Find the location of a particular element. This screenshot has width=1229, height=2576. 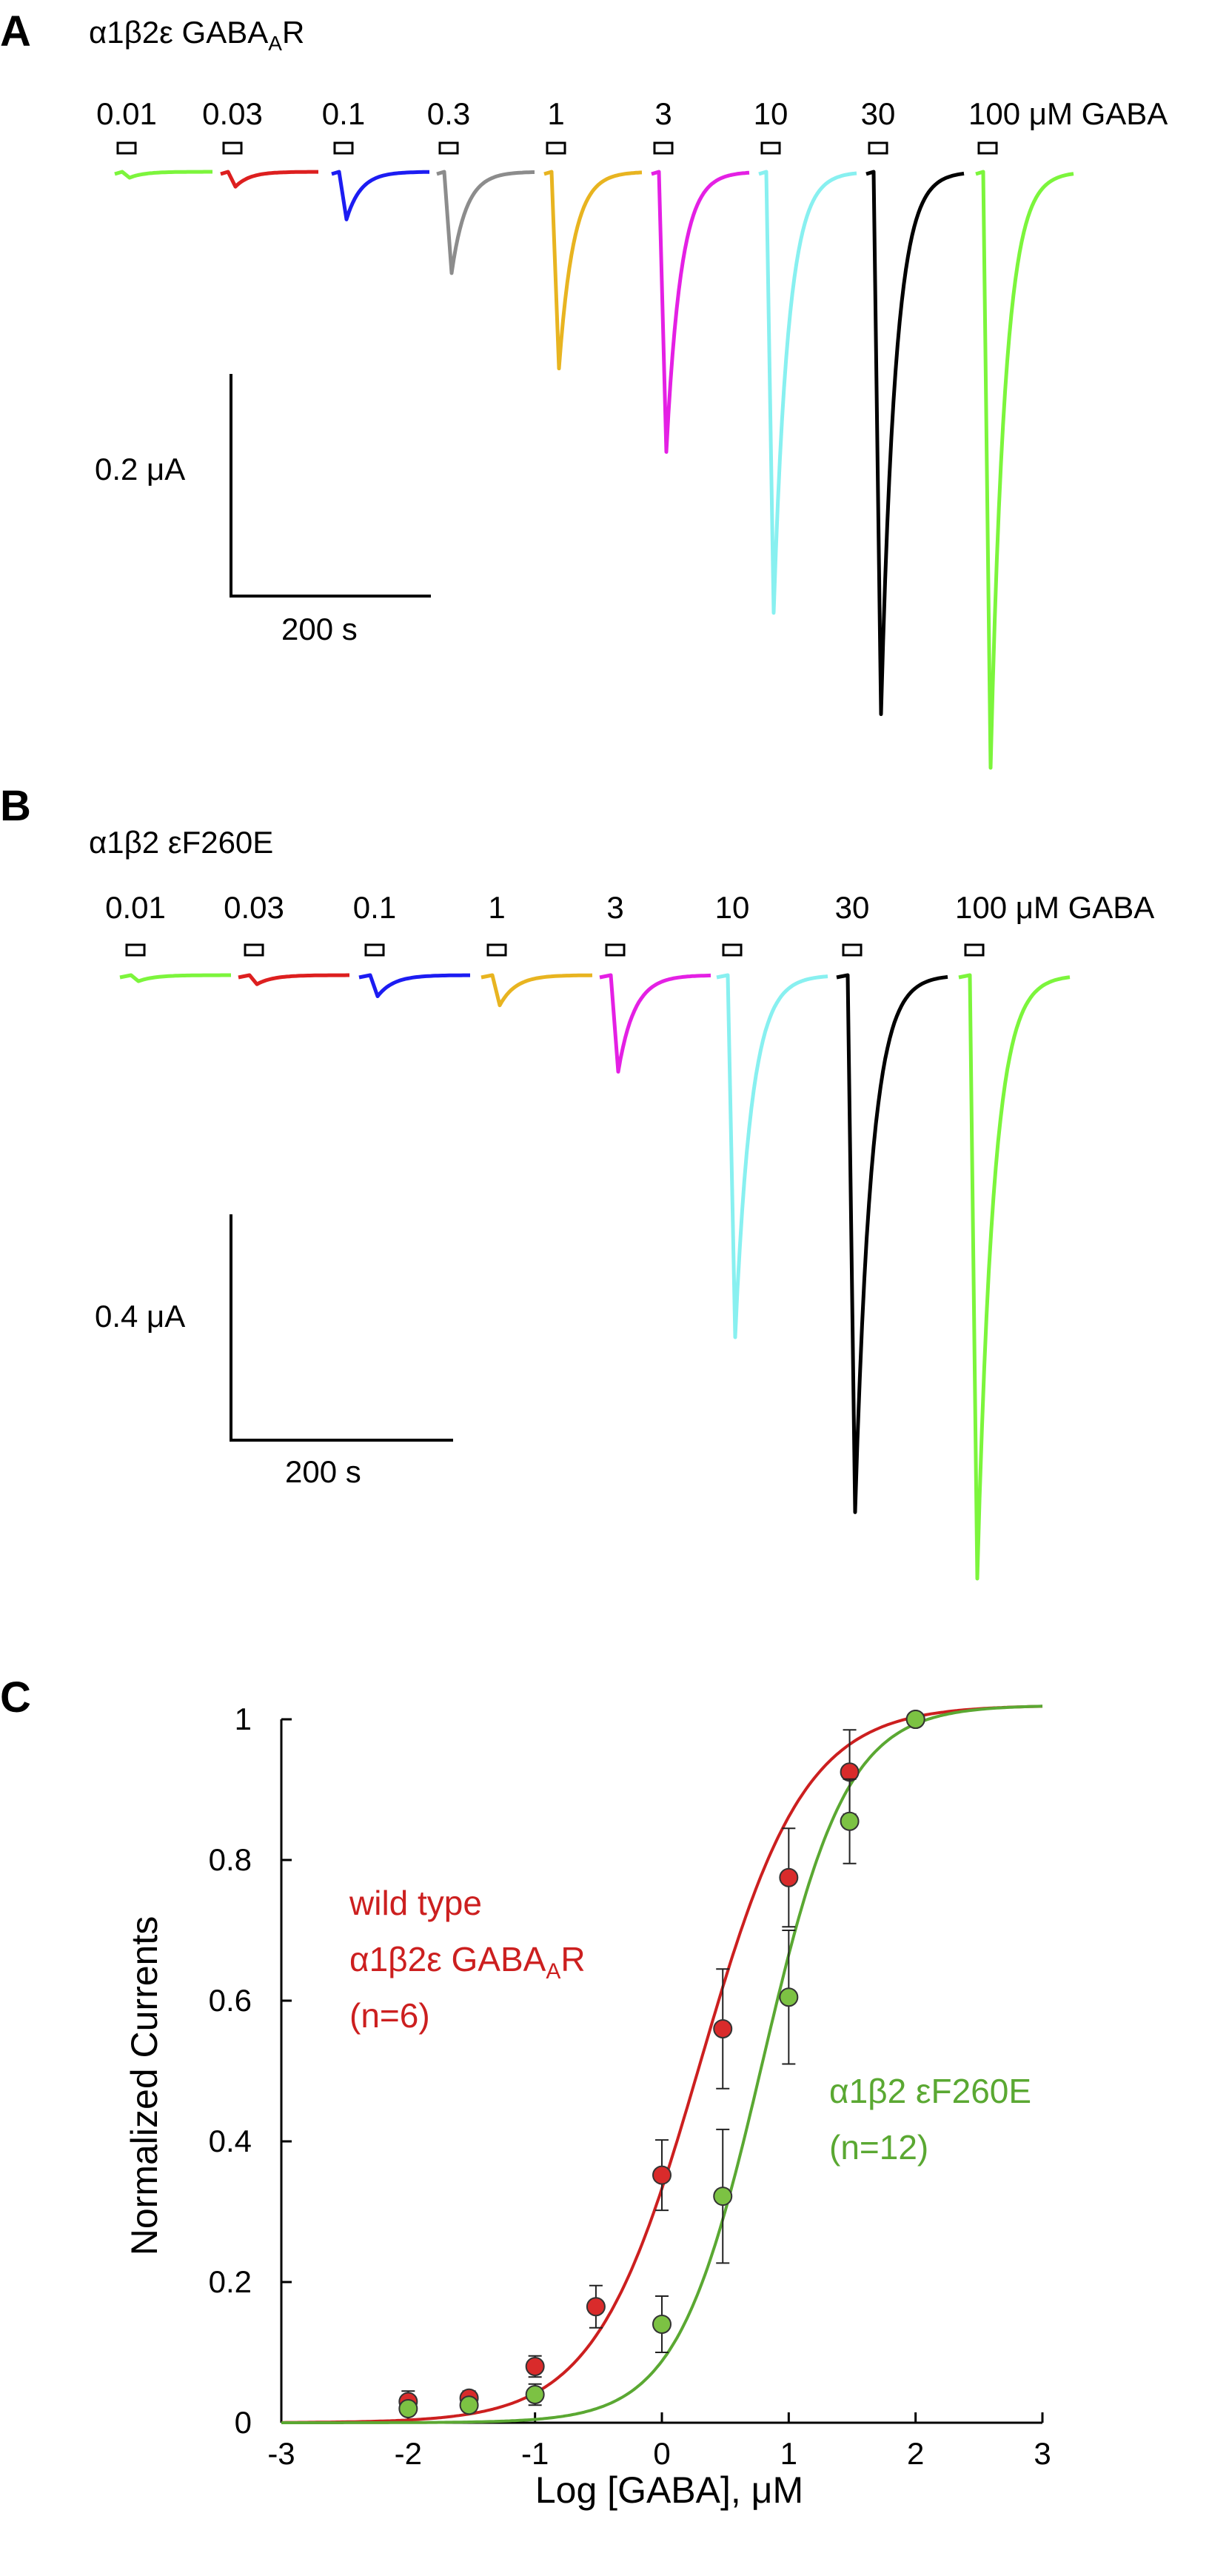

x-tick-label: 0 is located at coordinates (661, 2453).